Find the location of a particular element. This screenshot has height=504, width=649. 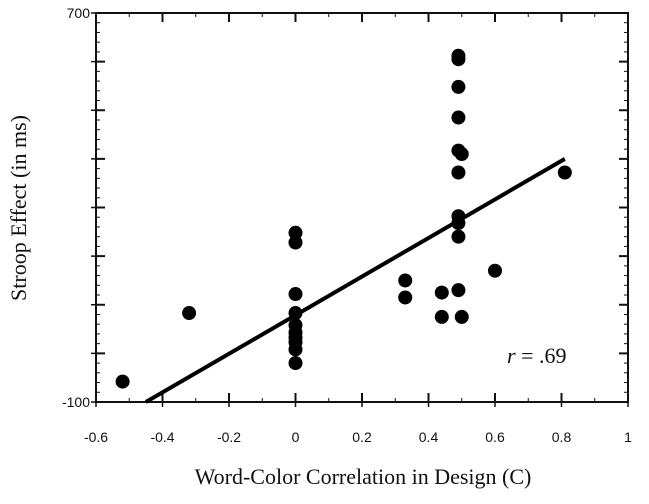

x-tick-label: -0.4 is located at coordinates (162, 437).